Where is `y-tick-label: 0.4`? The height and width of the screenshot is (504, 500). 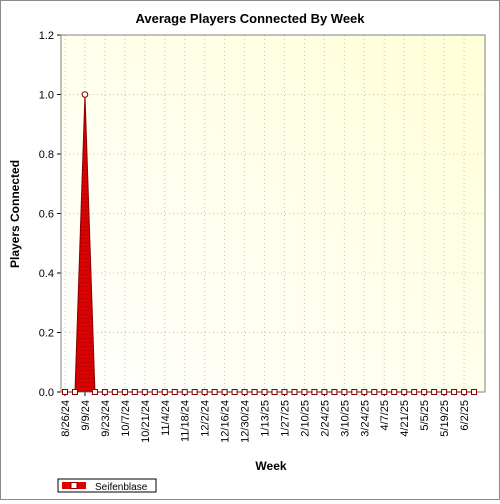
y-tick-label: 0.4 is located at coordinates (46, 274).